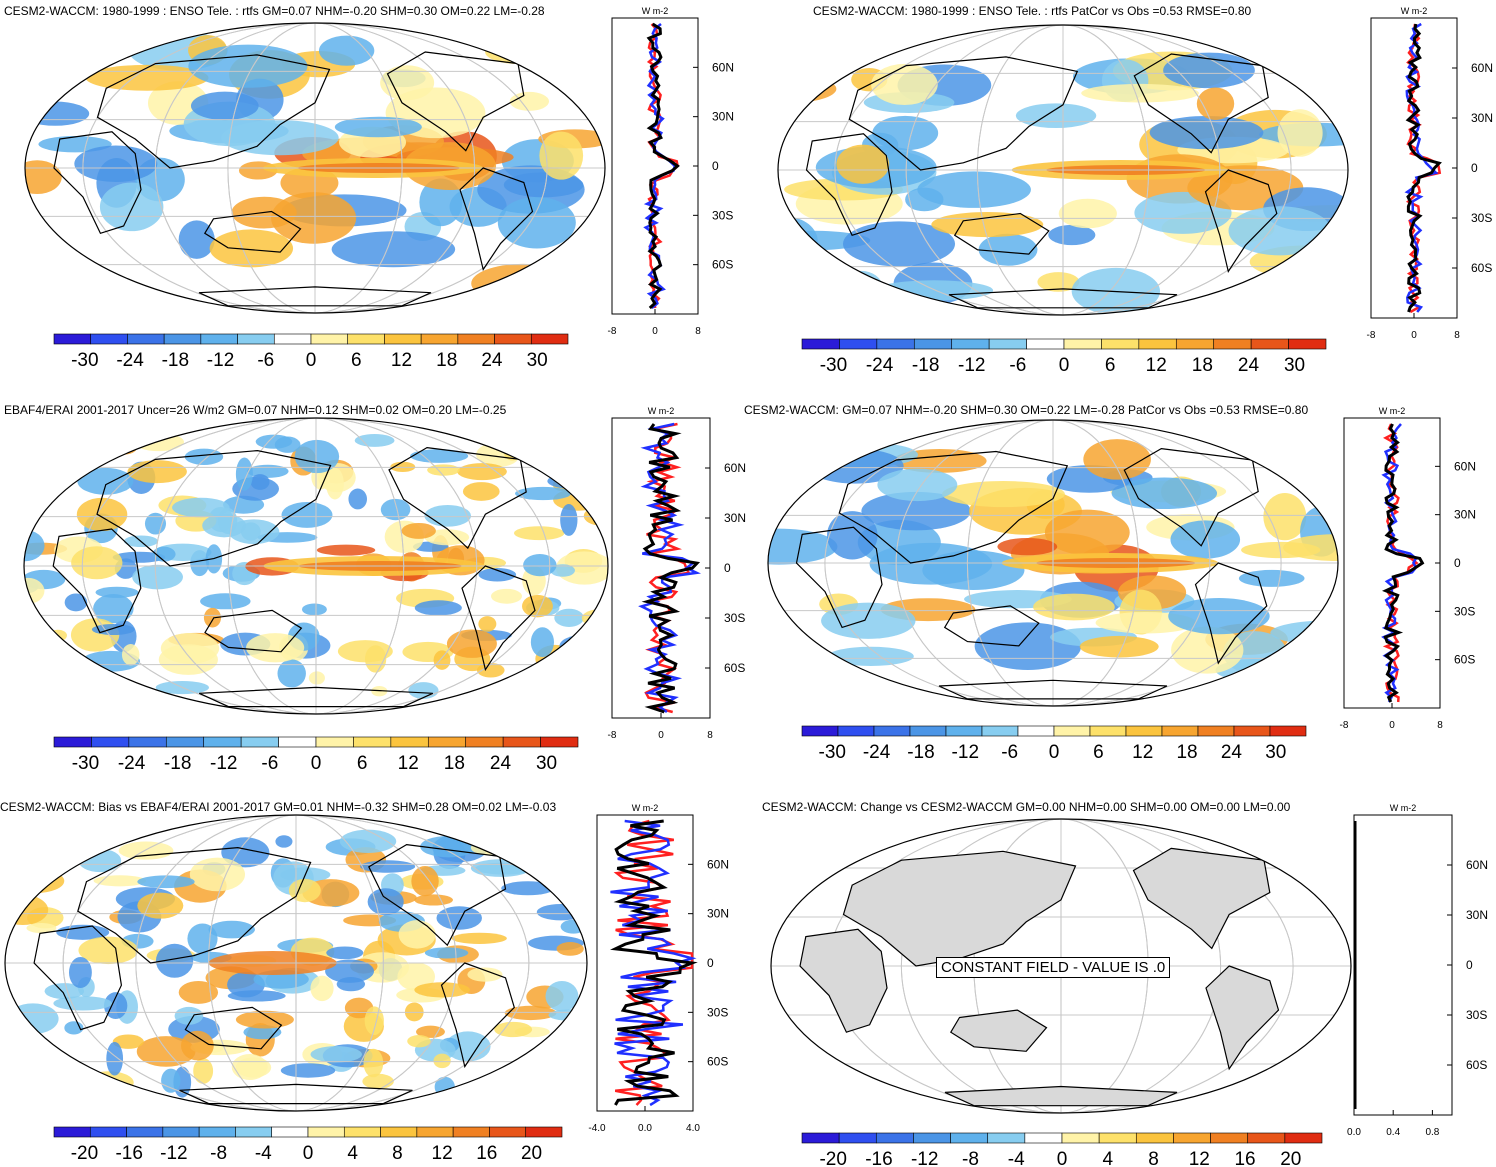  Describe the element at coordinates (1053, 563) in the screenshot. I see `panel-4-map` at that location.